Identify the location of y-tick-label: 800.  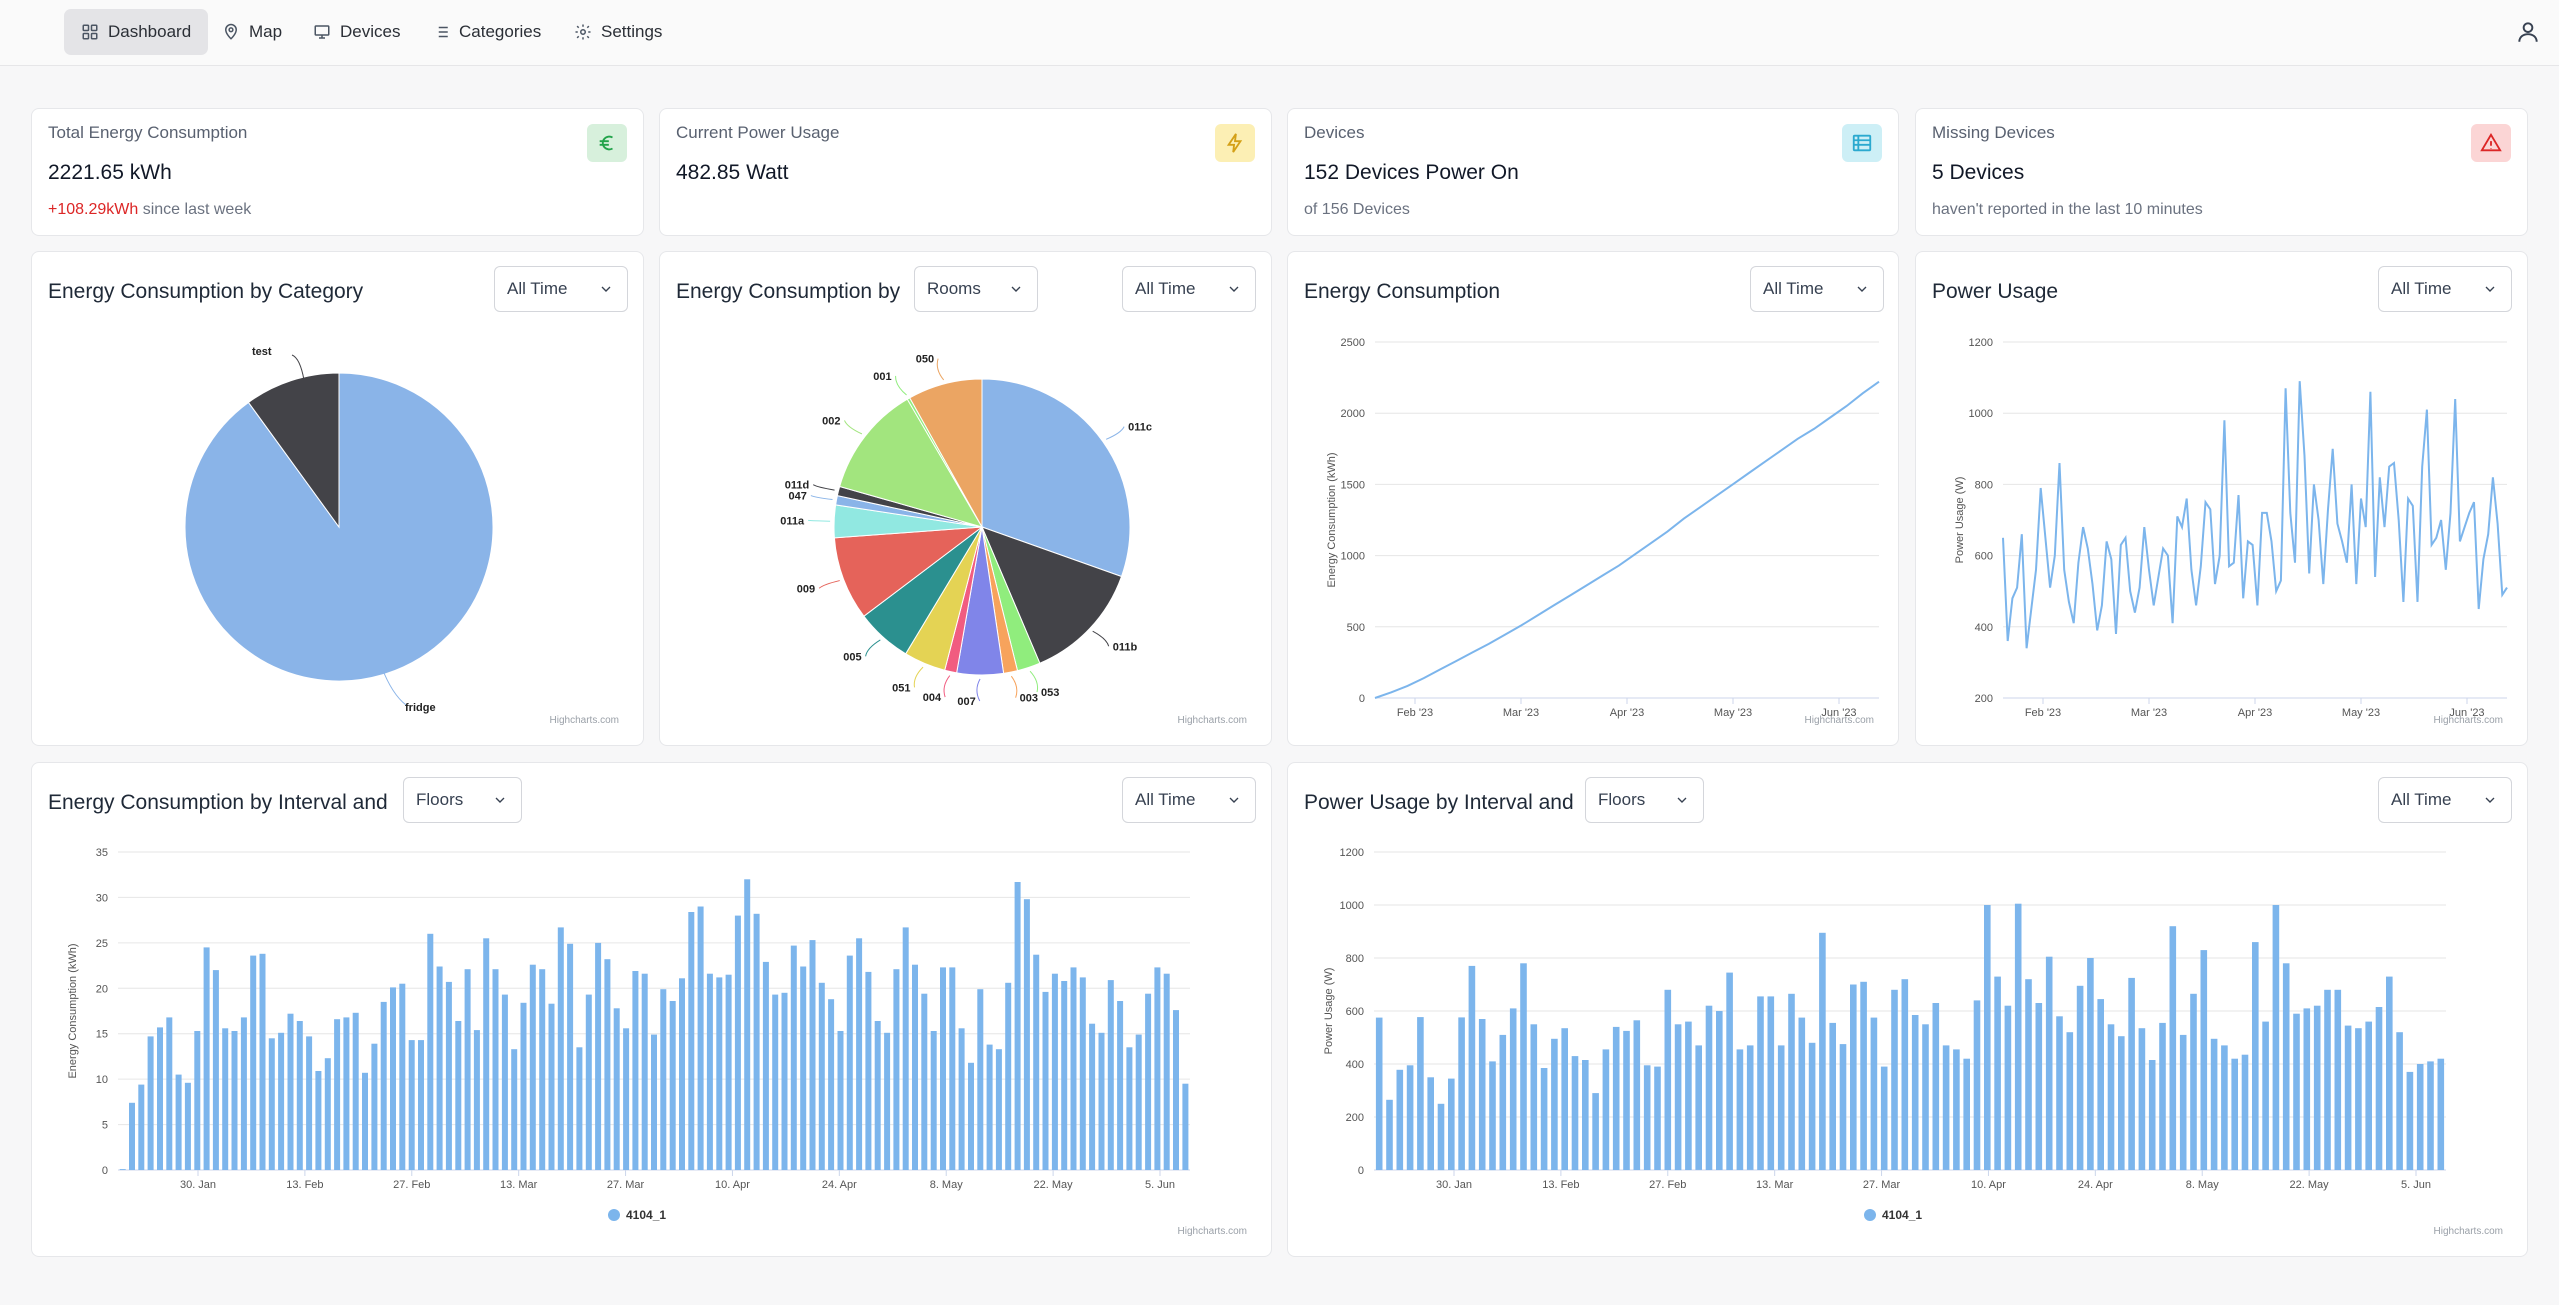
(1355, 959).